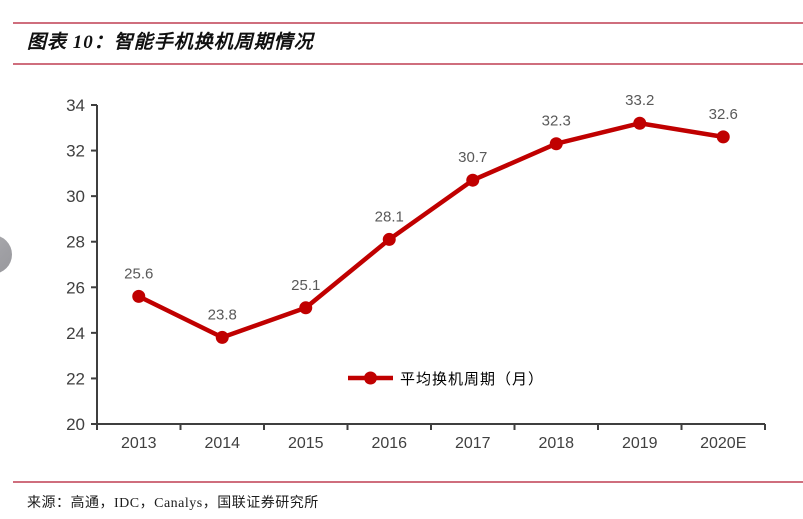 Image resolution: width=803 pixels, height=519 pixels. What do you see at coordinates (138, 273) in the screenshot?
I see `data-label: 25.6` at bounding box center [138, 273].